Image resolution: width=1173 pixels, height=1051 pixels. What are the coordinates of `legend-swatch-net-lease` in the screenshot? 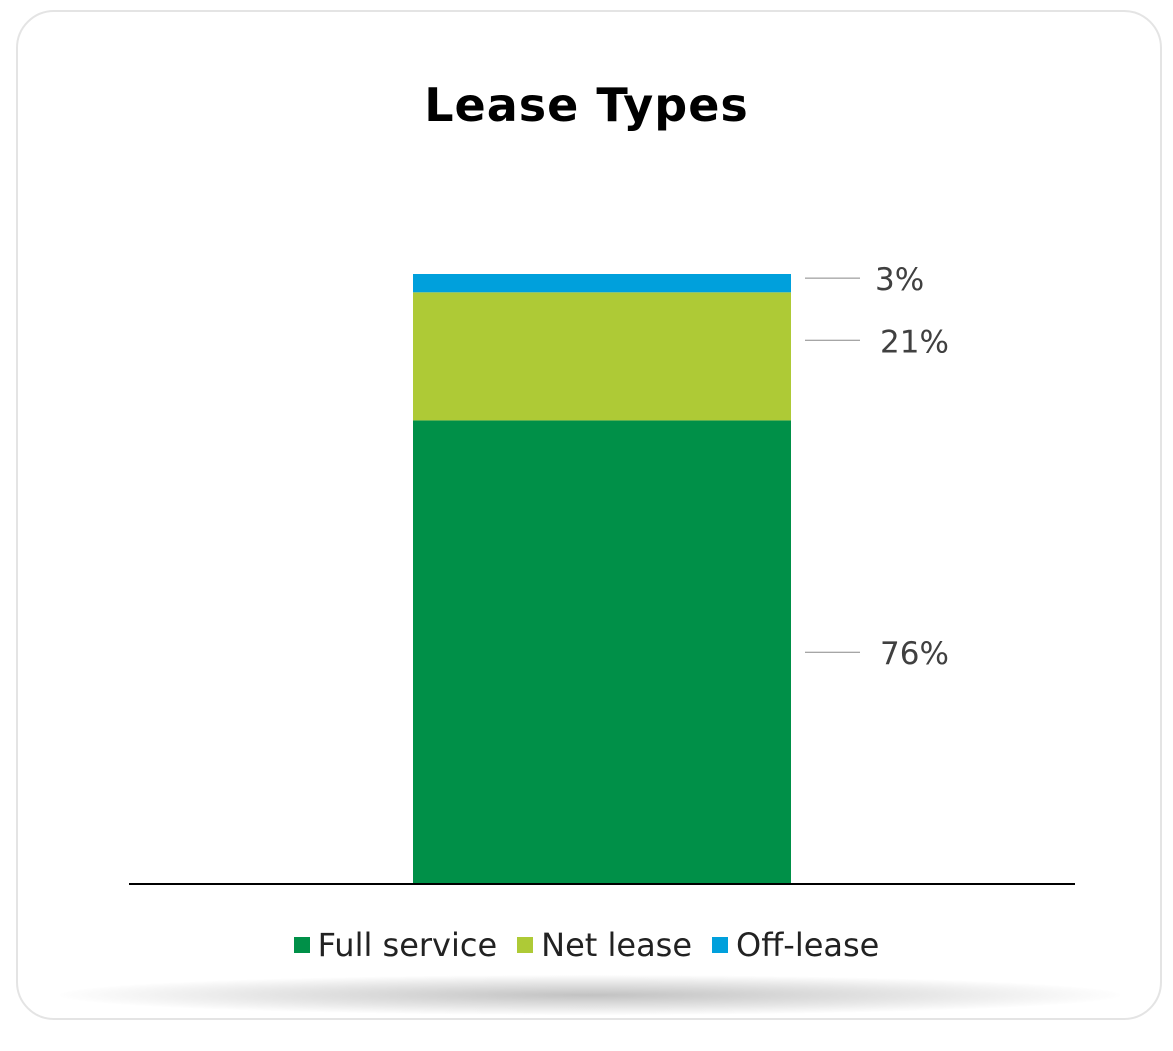 It's located at (525, 945).